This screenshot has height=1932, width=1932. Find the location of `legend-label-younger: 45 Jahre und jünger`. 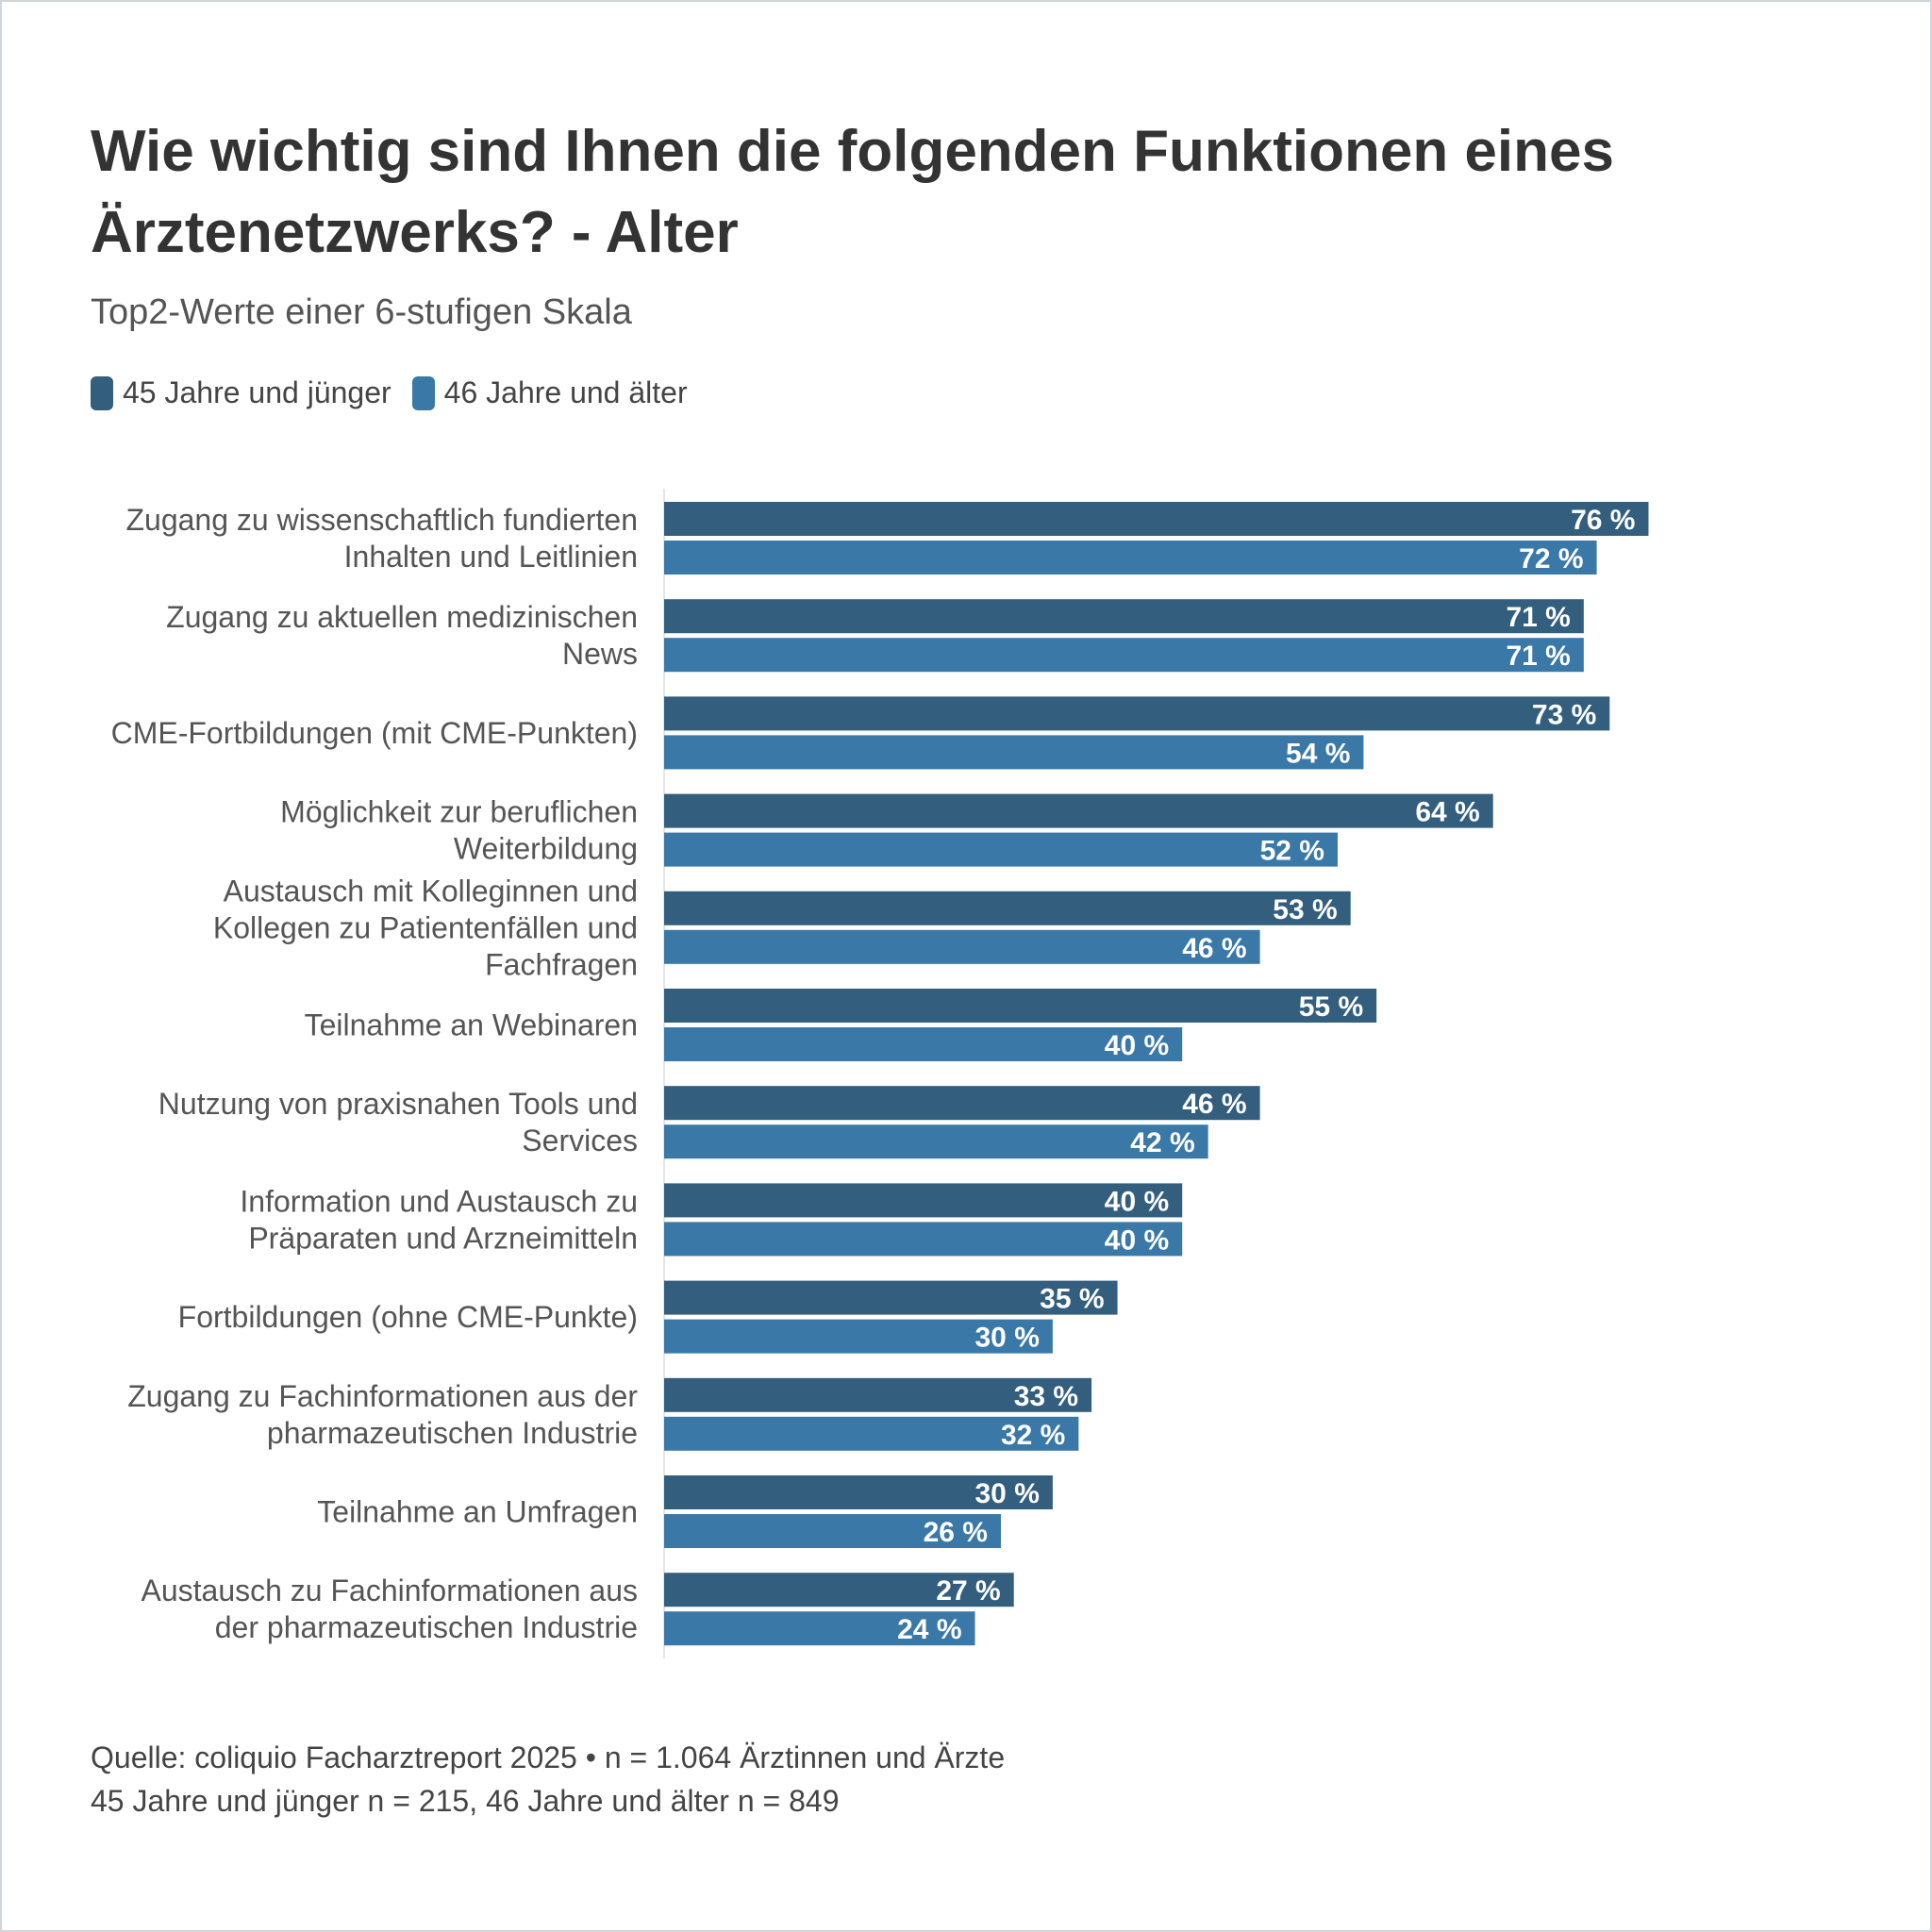

legend-label-younger: 45 Jahre und jünger is located at coordinates (257, 392).